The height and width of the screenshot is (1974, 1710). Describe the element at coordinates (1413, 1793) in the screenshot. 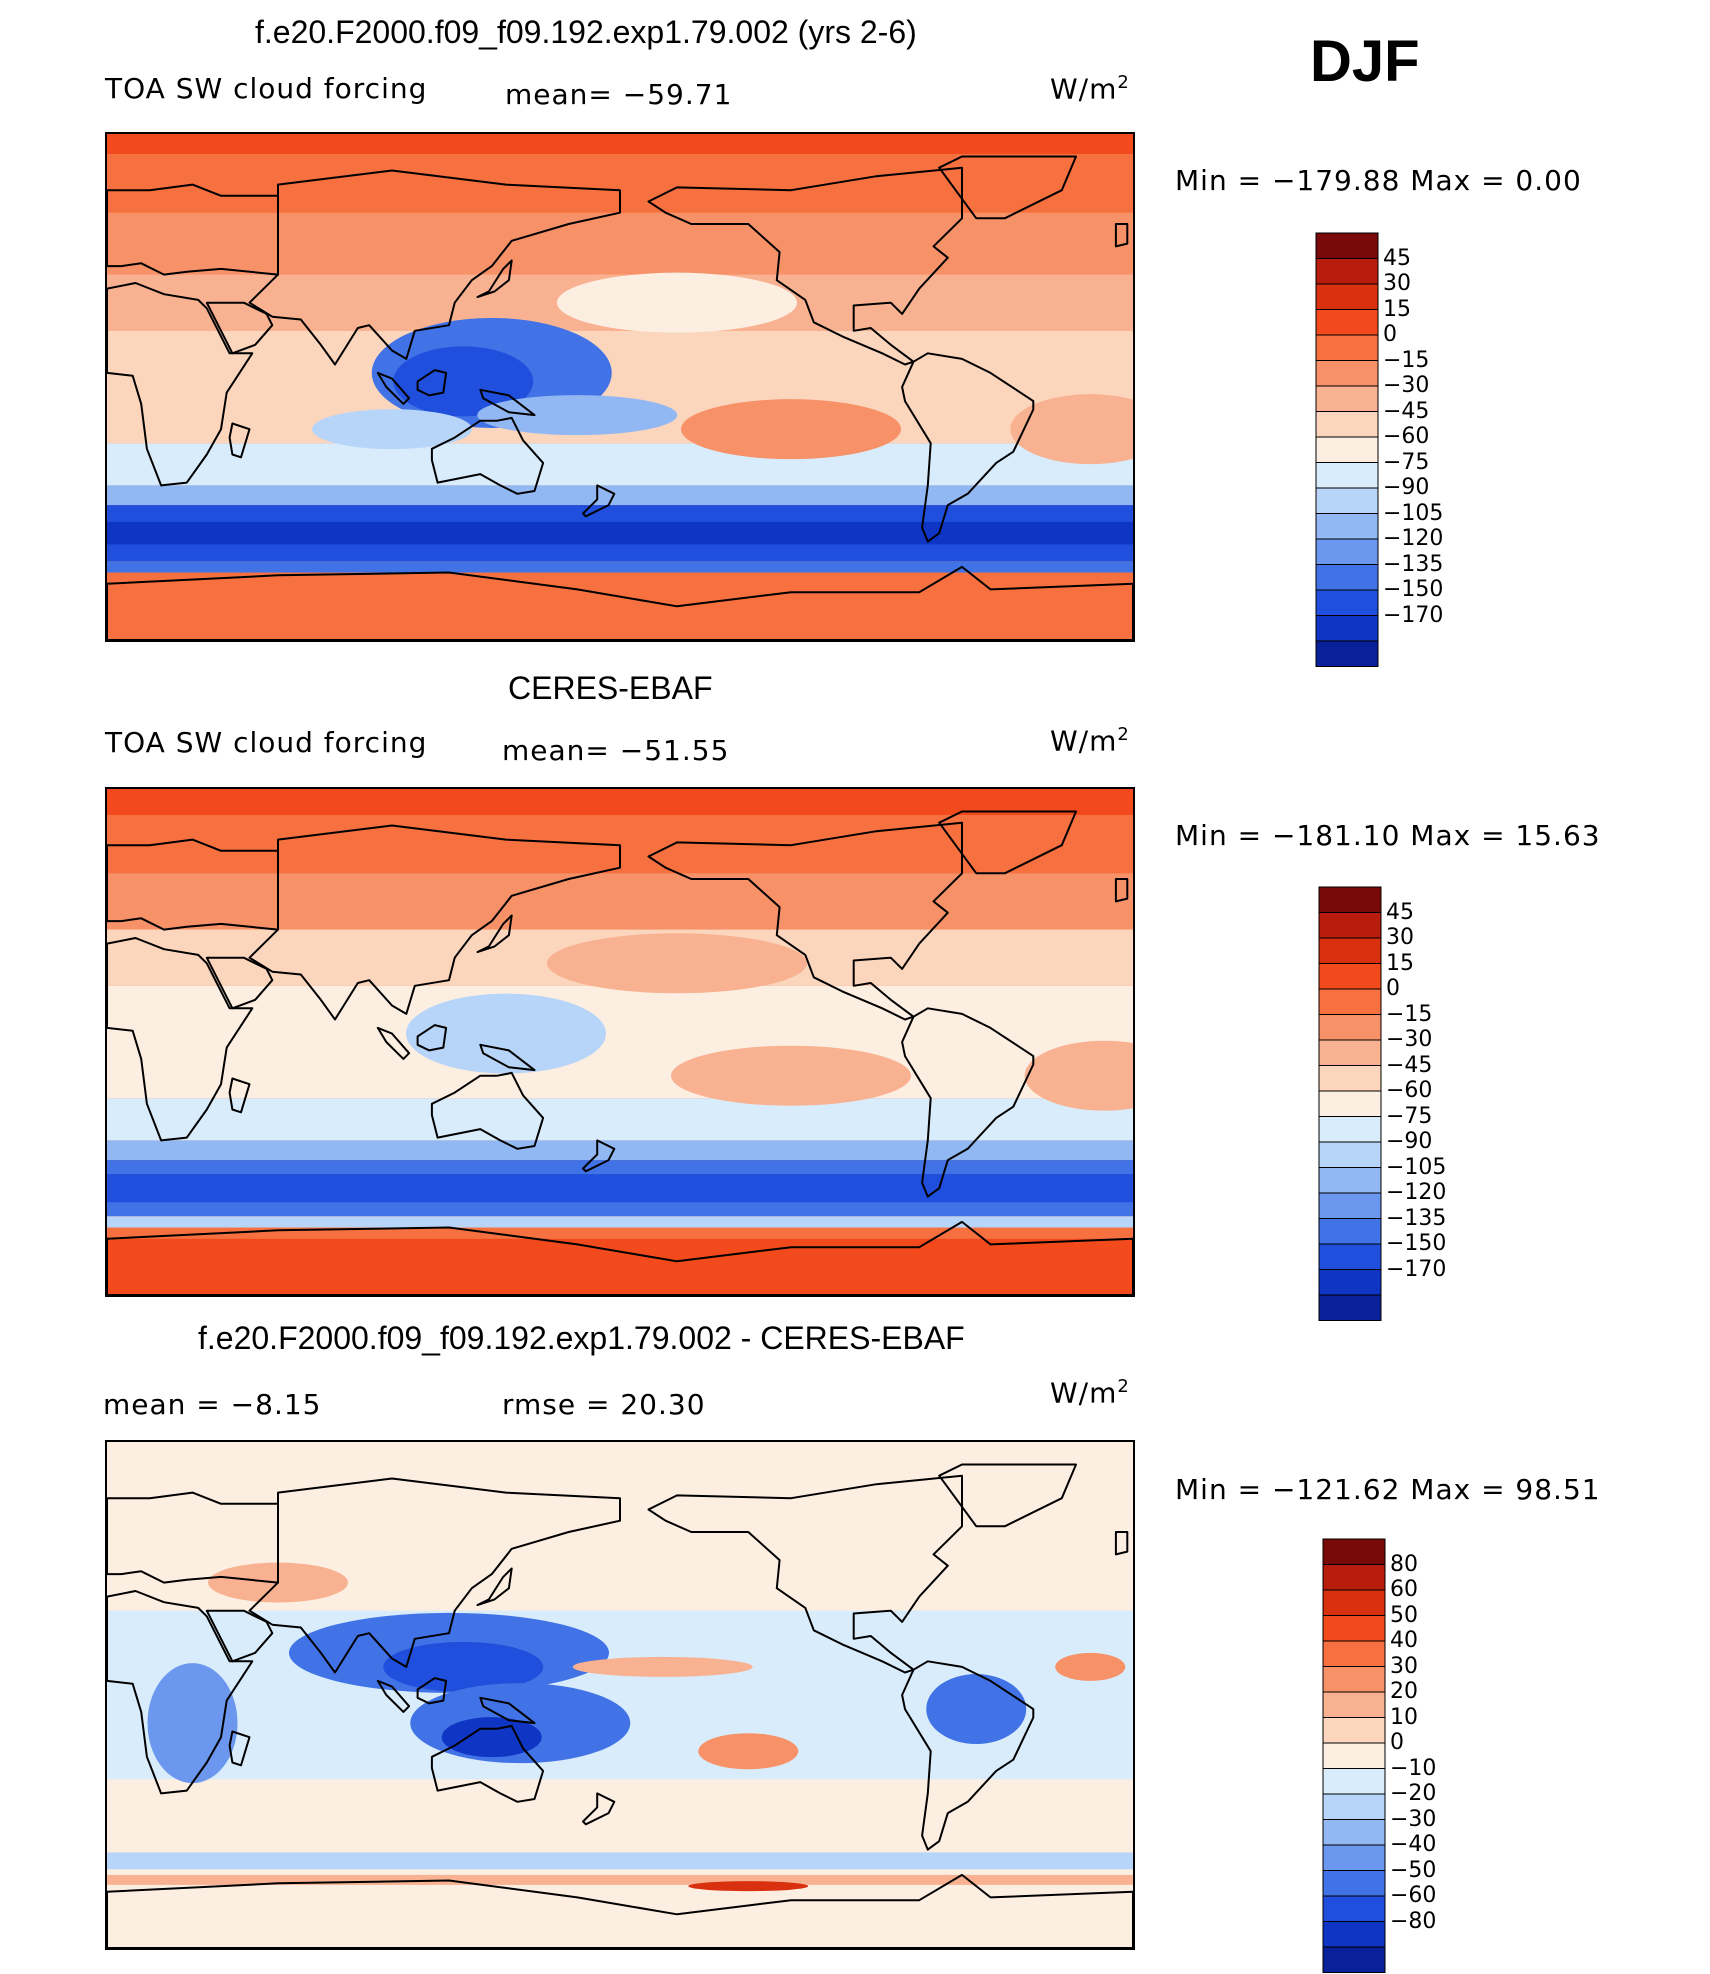

I see `colorbar-label: −20` at that location.